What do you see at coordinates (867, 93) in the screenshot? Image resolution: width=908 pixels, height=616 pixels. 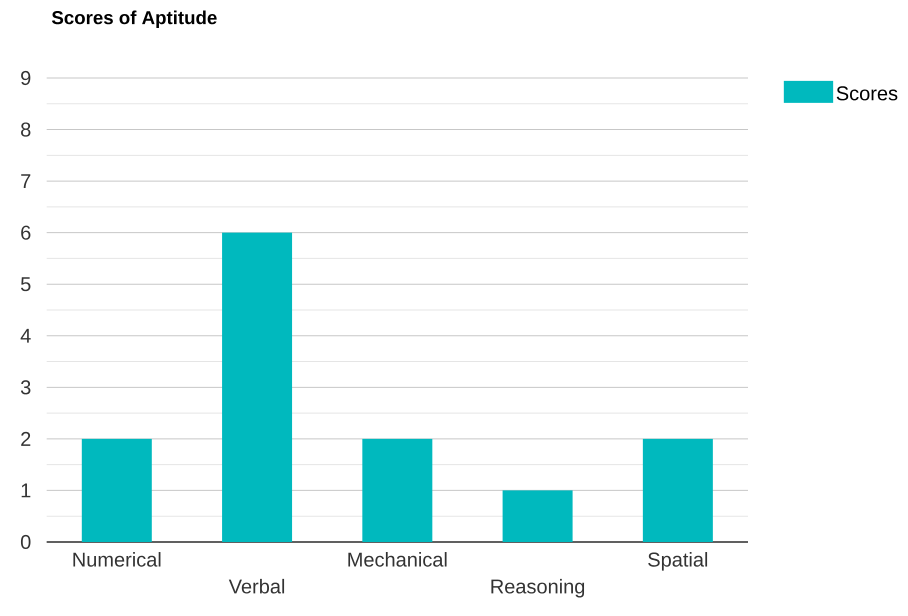 I see `legend-label: Scores` at bounding box center [867, 93].